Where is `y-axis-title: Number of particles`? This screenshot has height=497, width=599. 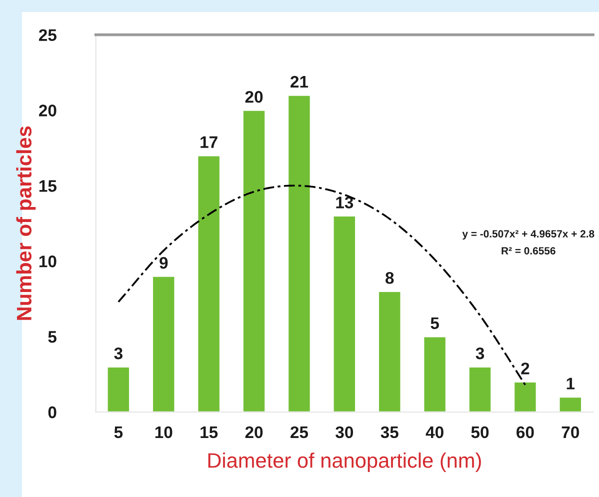 y-axis-title: Number of particles is located at coordinates (26, 223).